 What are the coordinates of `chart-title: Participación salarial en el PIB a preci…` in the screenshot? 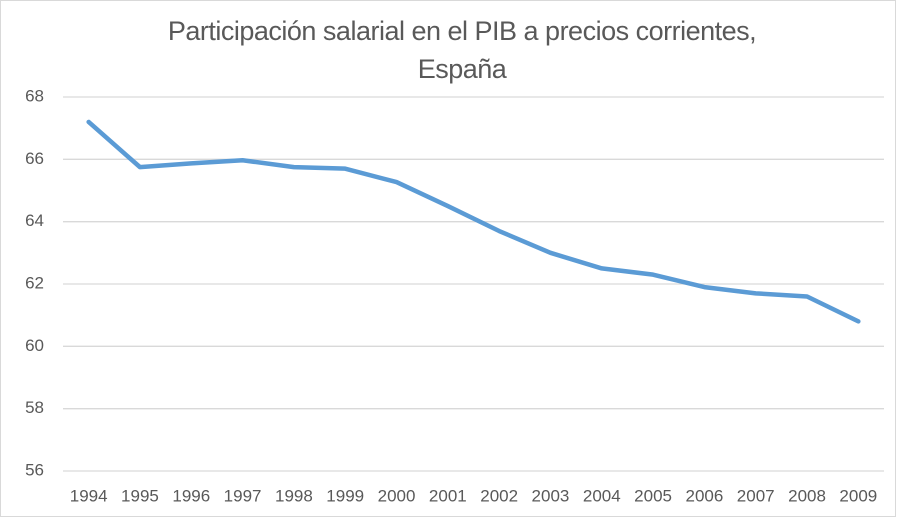 It's located at (462, 31).